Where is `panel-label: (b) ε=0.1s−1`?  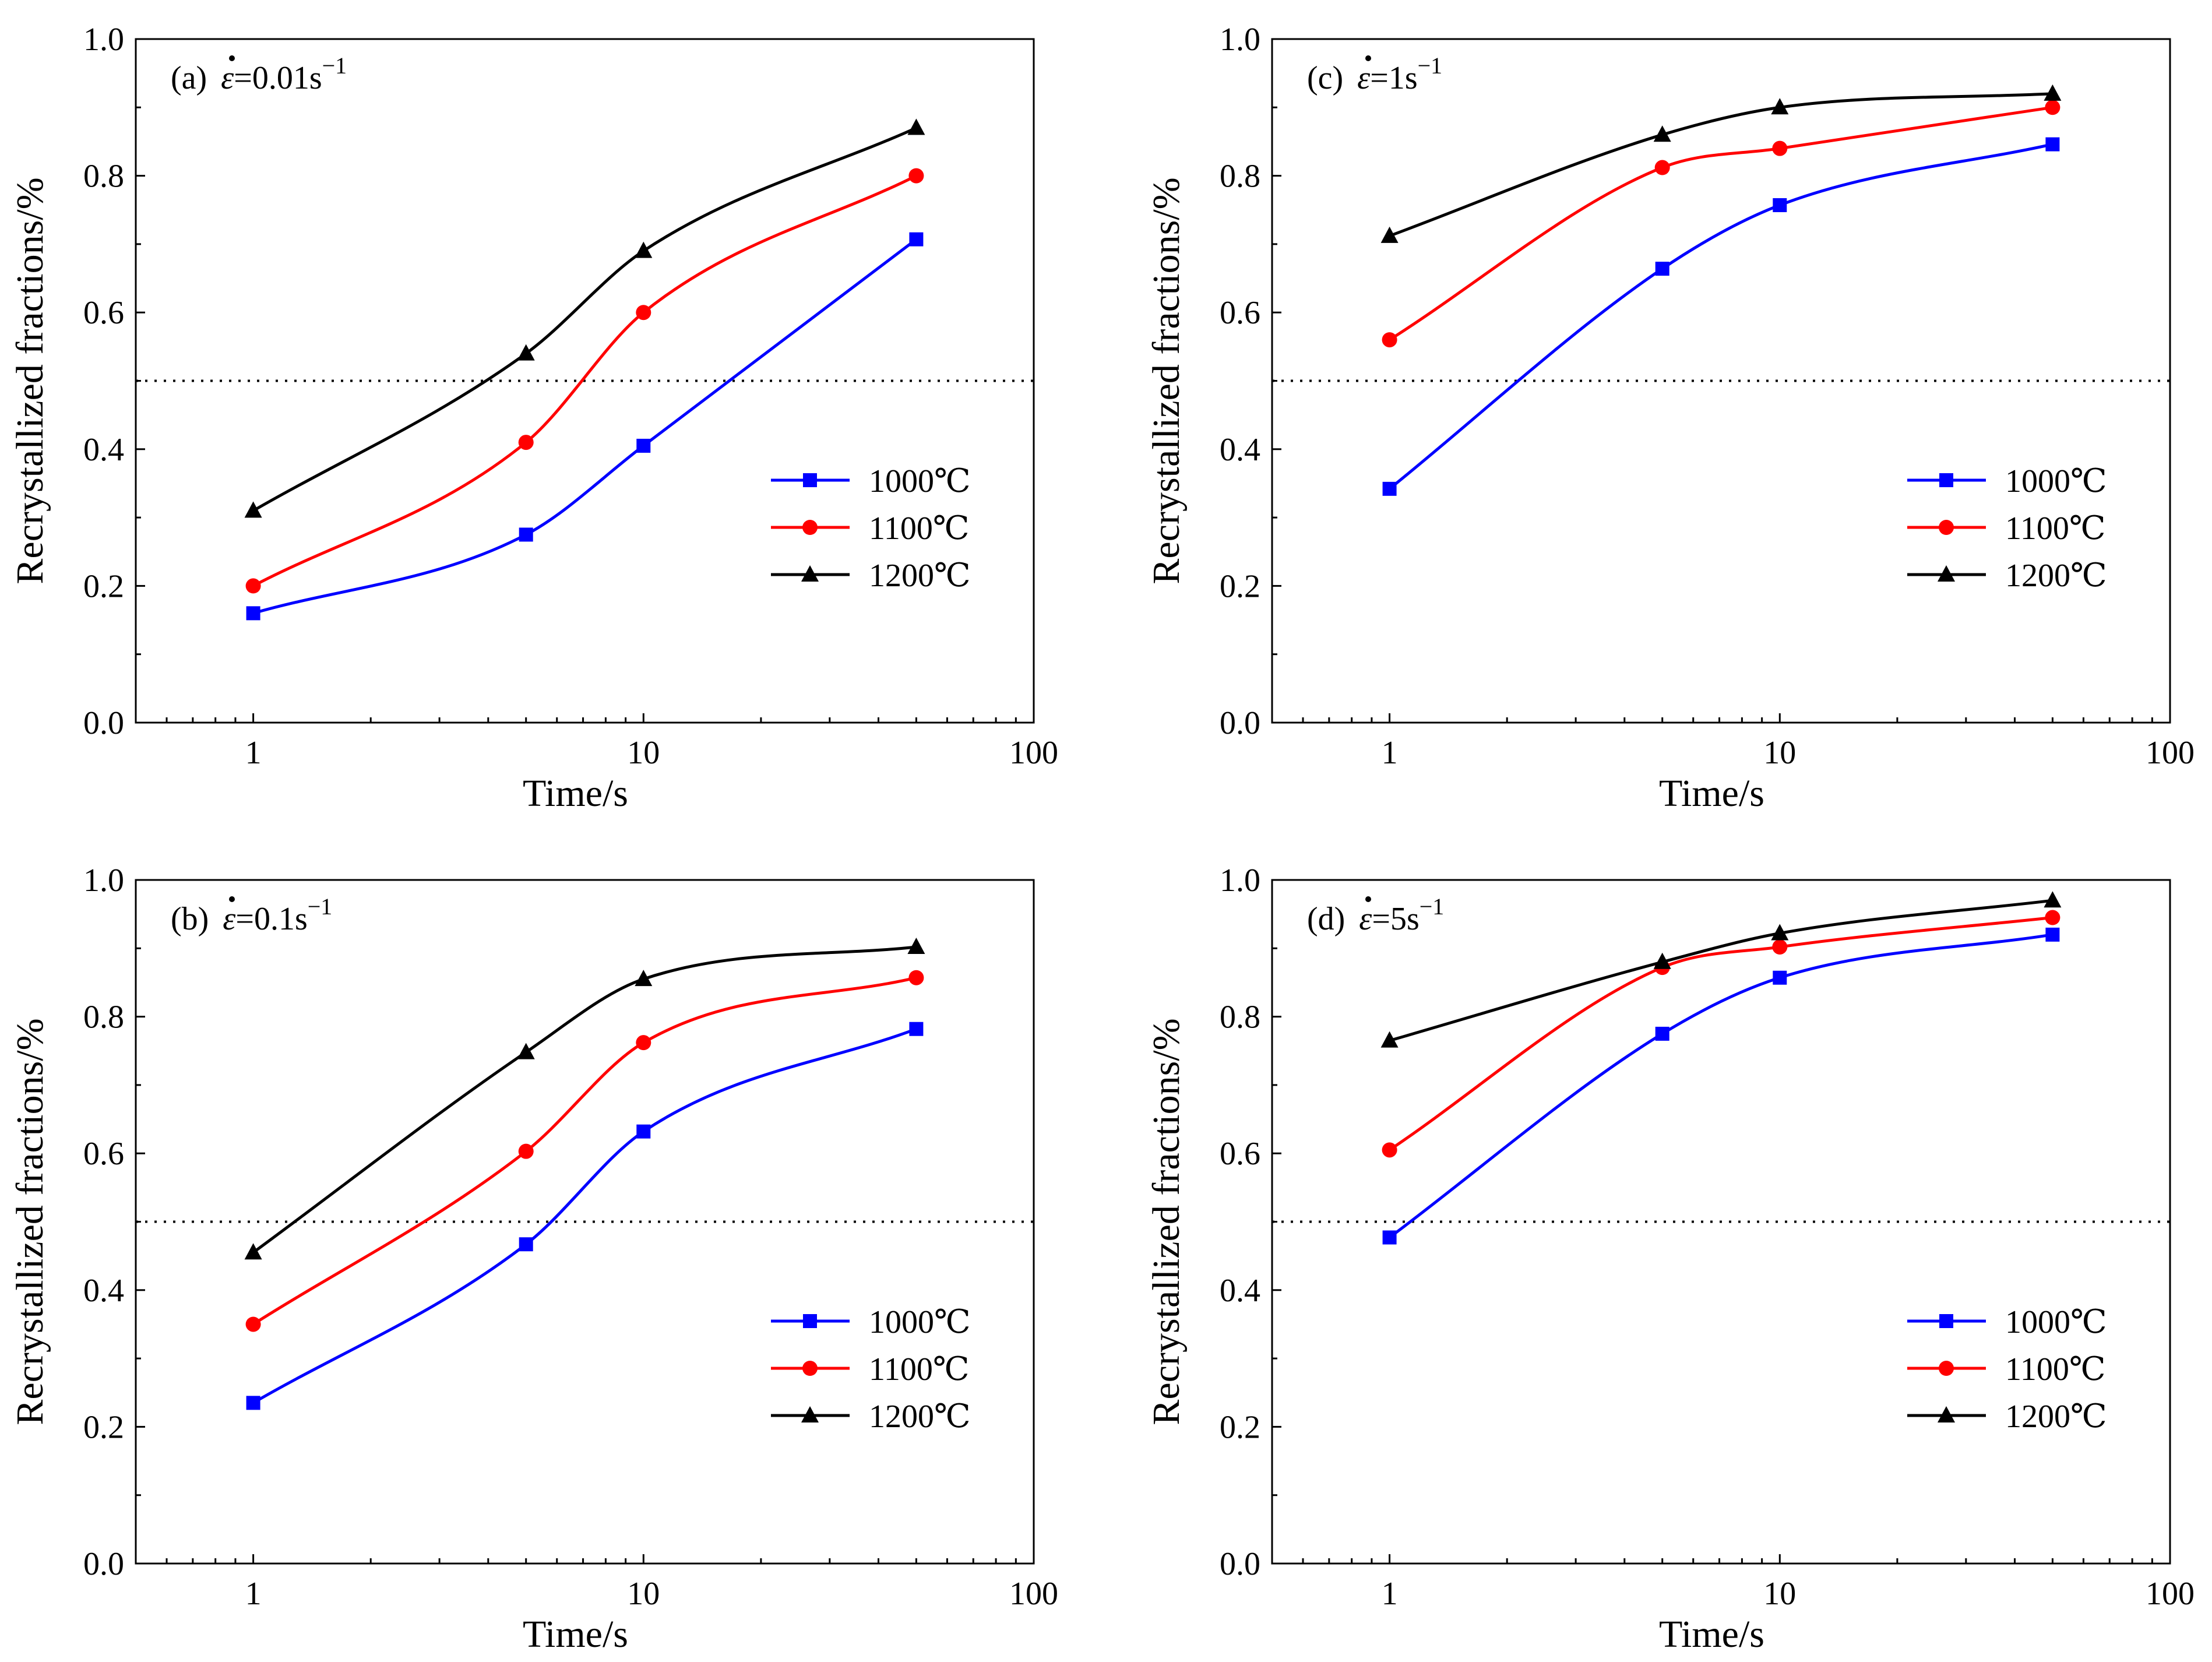
panel-label: (b) ε=0.1s−1 is located at coordinates (251, 915).